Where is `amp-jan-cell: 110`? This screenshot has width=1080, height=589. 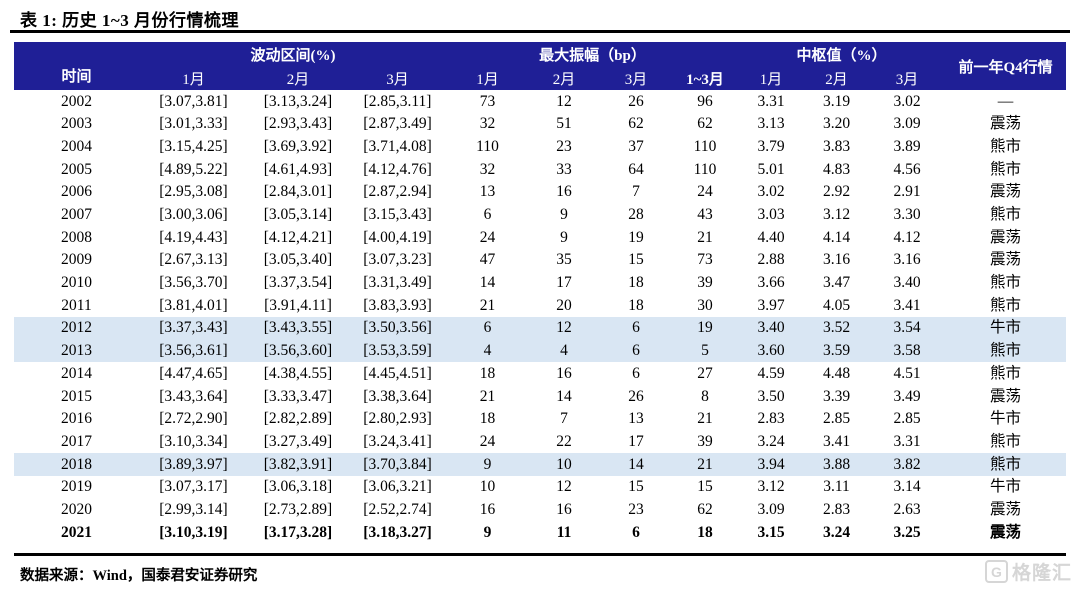
amp-jan-cell: 110 is located at coordinates (487, 146).